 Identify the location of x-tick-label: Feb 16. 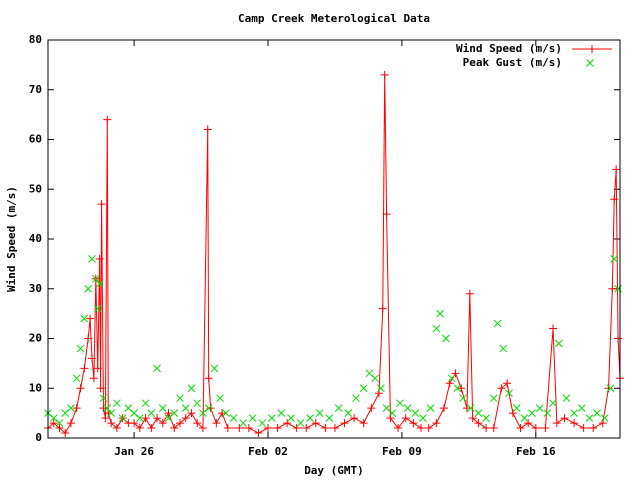
(536, 451).